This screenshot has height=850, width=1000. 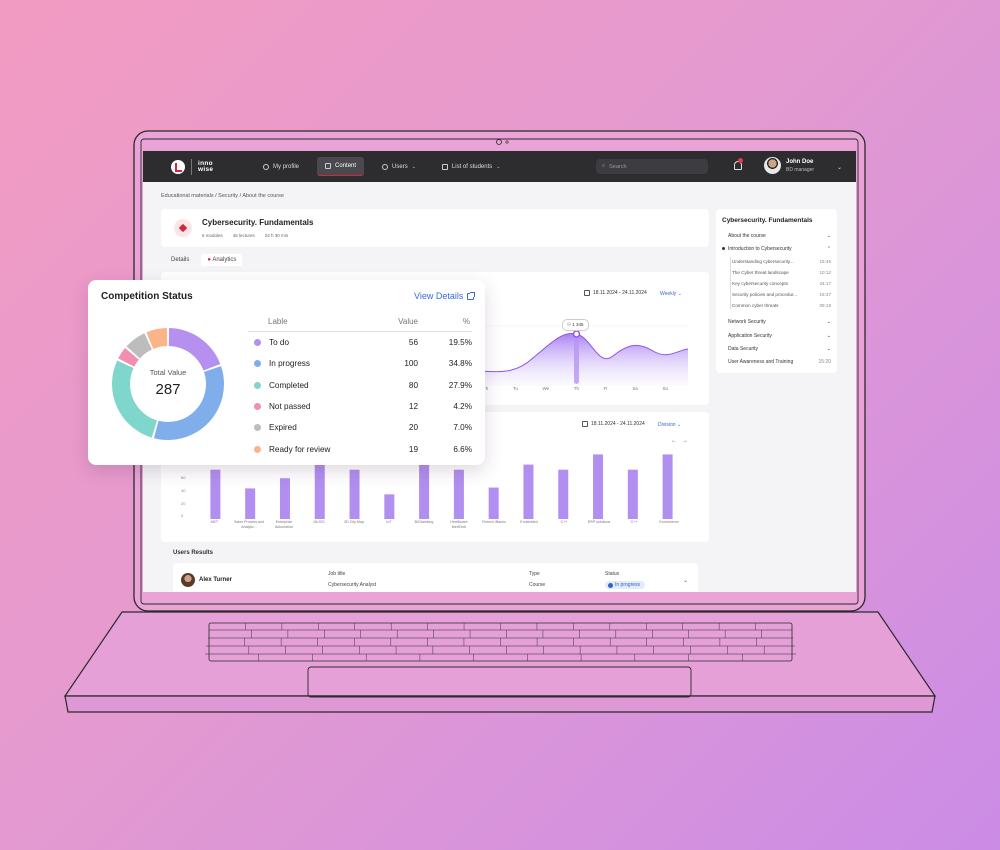 I want to click on toc-section-intro: Introduction to Cybersecurity ⌃, so click(x=779, y=249).